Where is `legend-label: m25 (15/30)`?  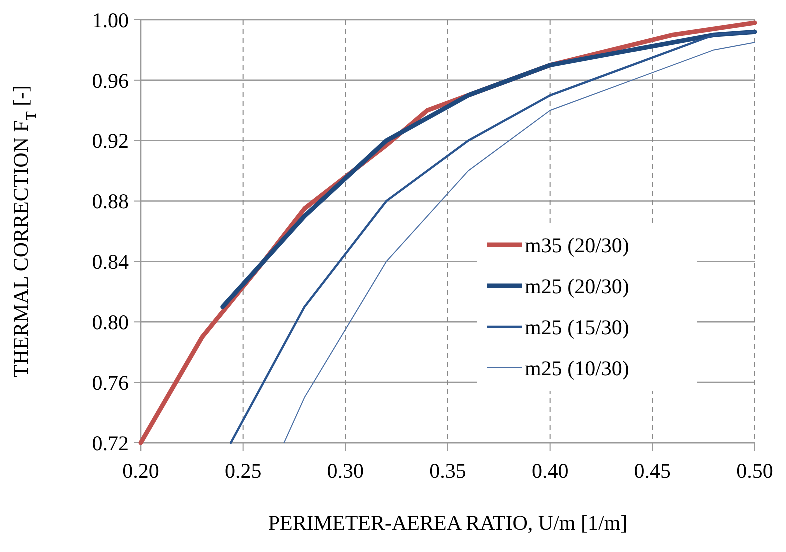
legend-label: m25 (15/30) is located at coordinates (577, 327).